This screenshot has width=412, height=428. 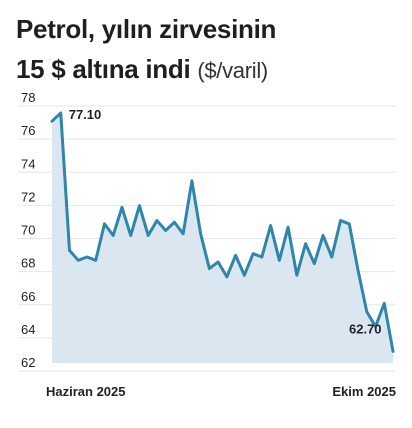 What do you see at coordinates (232, 70) in the screenshot?
I see `unit-label: ($/varil)` at bounding box center [232, 70].